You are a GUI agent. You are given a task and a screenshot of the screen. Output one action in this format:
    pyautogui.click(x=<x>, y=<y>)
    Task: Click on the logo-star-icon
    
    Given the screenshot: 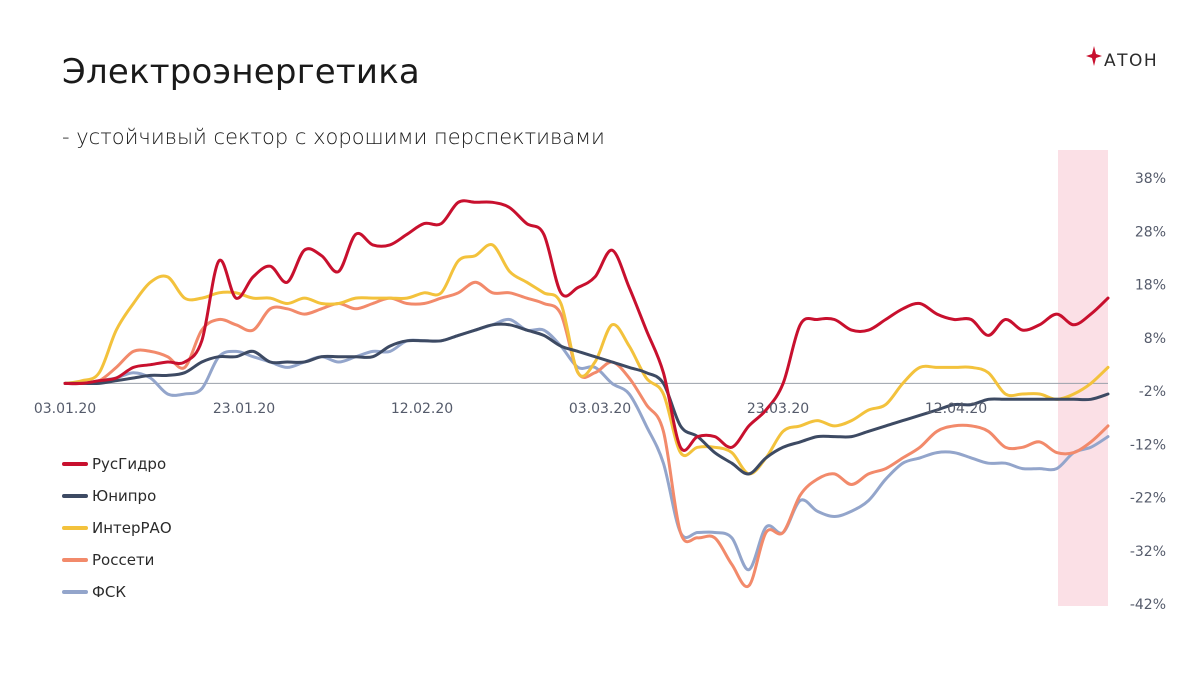 What is the action you would take?
    pyautogui.click(x=1094, y=56)
    